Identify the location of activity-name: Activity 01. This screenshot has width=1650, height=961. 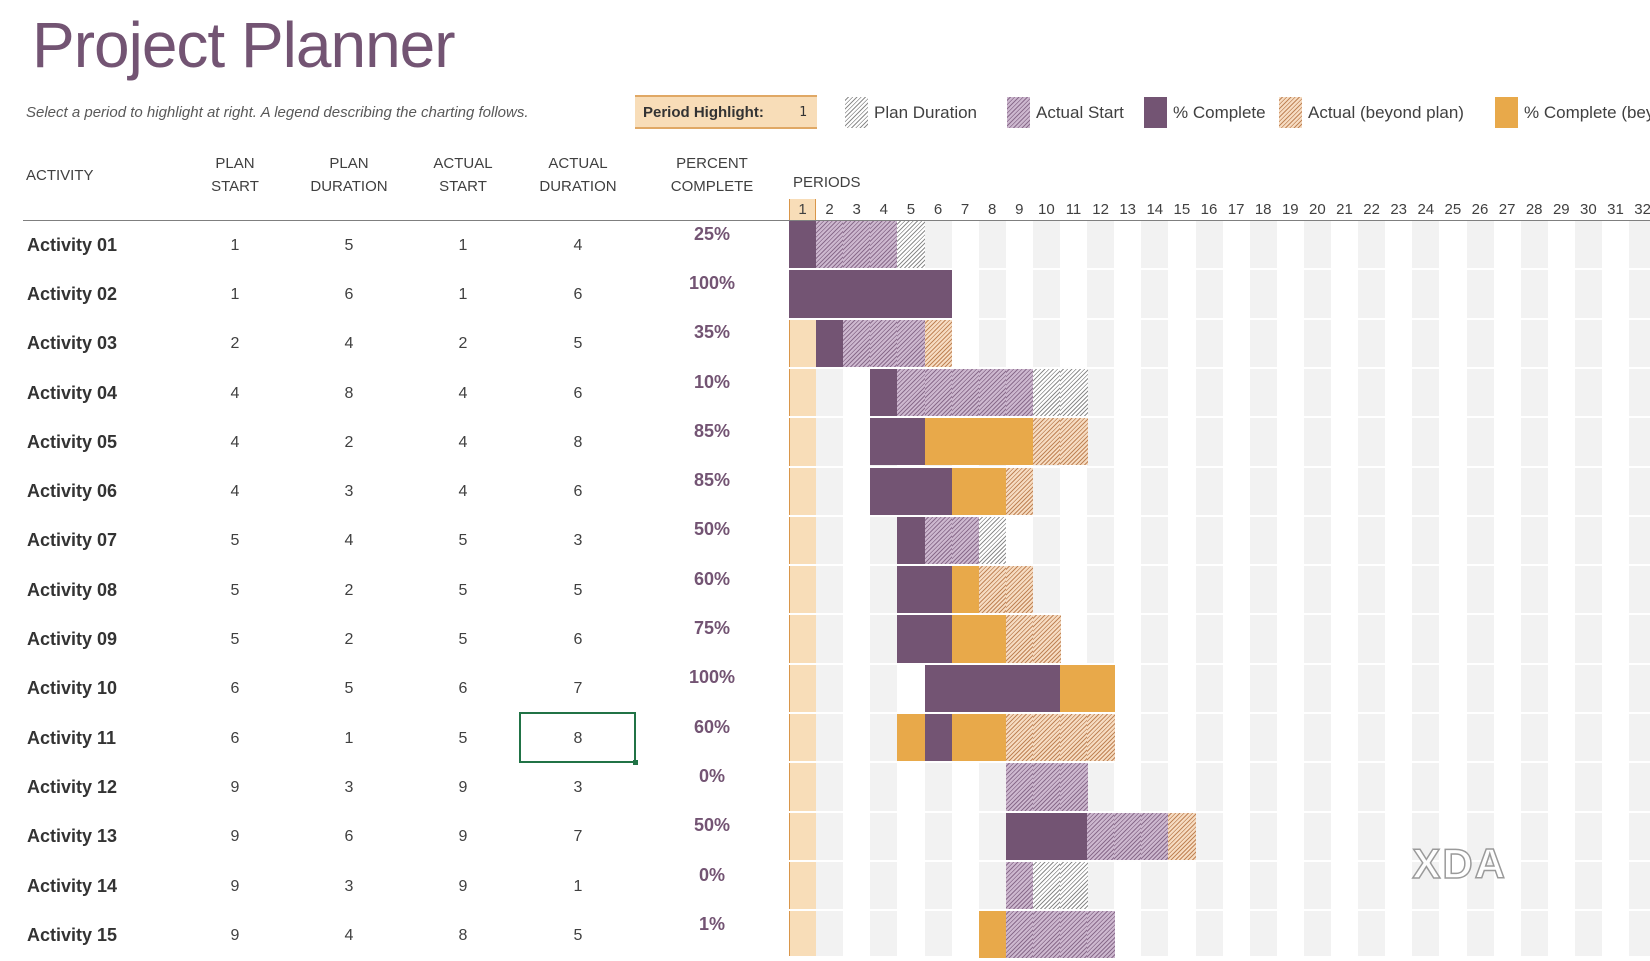
(72, 244).